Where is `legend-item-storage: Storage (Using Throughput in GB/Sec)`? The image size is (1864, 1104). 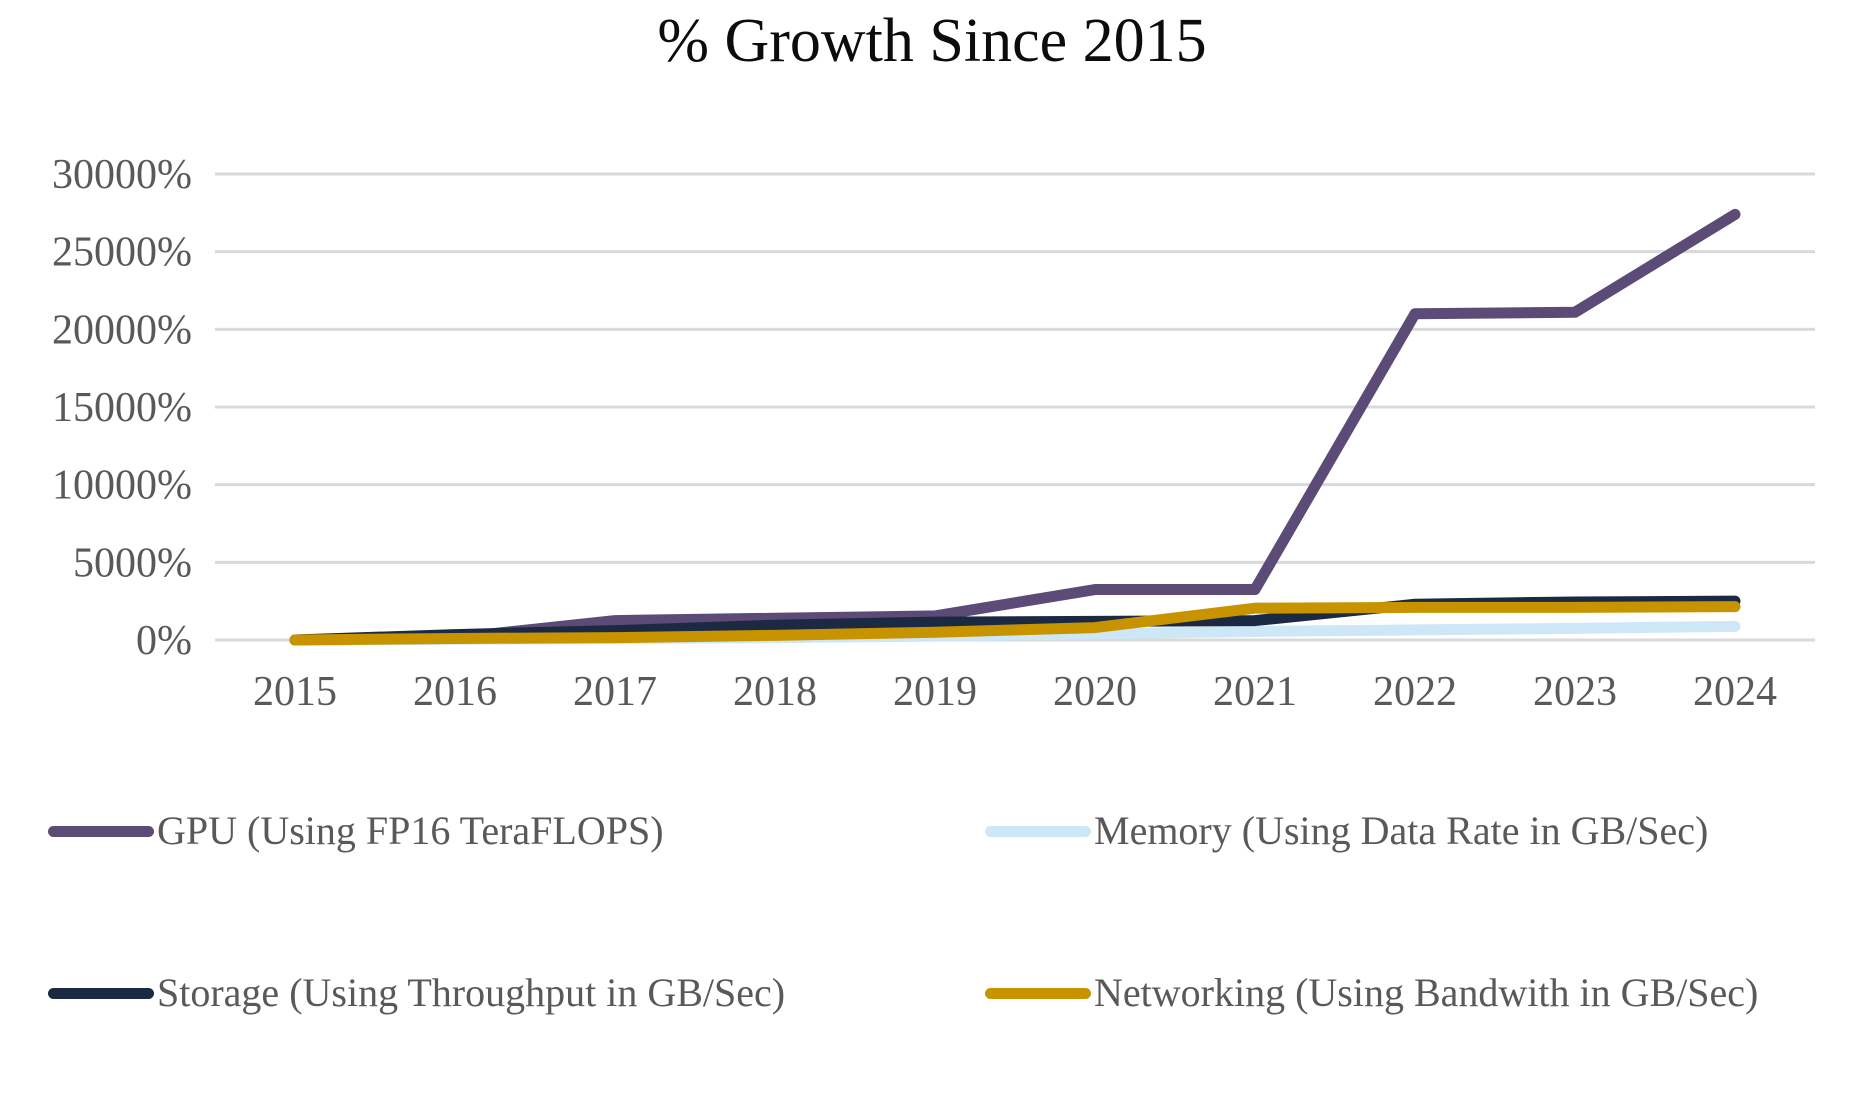
legend-item-storage: Storage (Using Throughput in GB/Sec) is located at coordinates (516, 993).